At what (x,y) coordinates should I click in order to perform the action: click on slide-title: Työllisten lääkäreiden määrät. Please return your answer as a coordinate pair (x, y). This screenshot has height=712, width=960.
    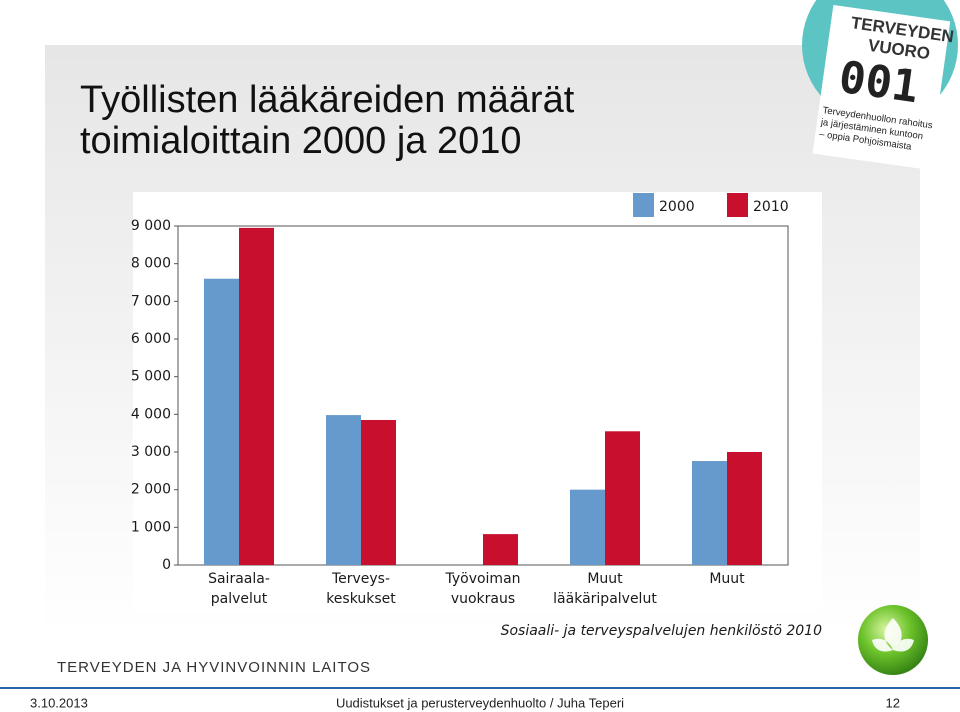
    Looking at the image, I should click on (327, 100).